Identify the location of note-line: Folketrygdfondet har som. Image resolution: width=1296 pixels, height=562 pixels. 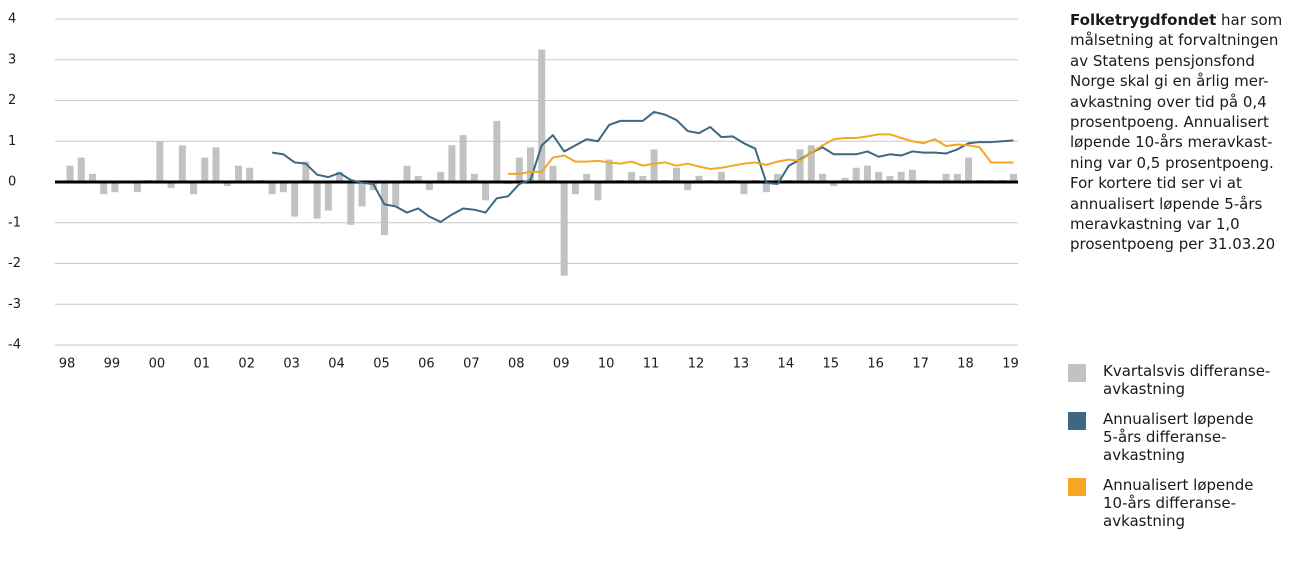
(1183, 20).